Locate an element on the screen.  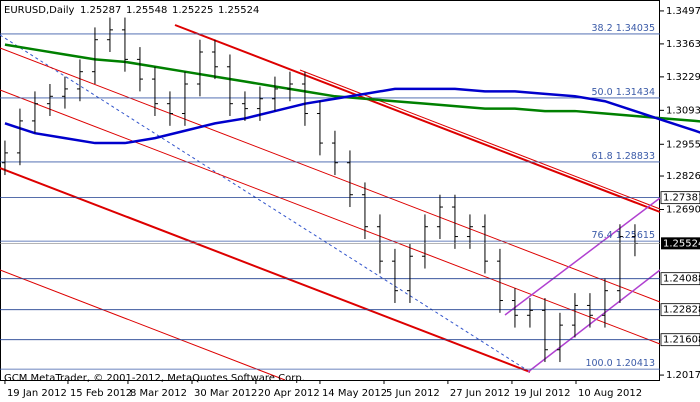
x-tick-label: 14 May 2012 is located at coordinates (354, 393).